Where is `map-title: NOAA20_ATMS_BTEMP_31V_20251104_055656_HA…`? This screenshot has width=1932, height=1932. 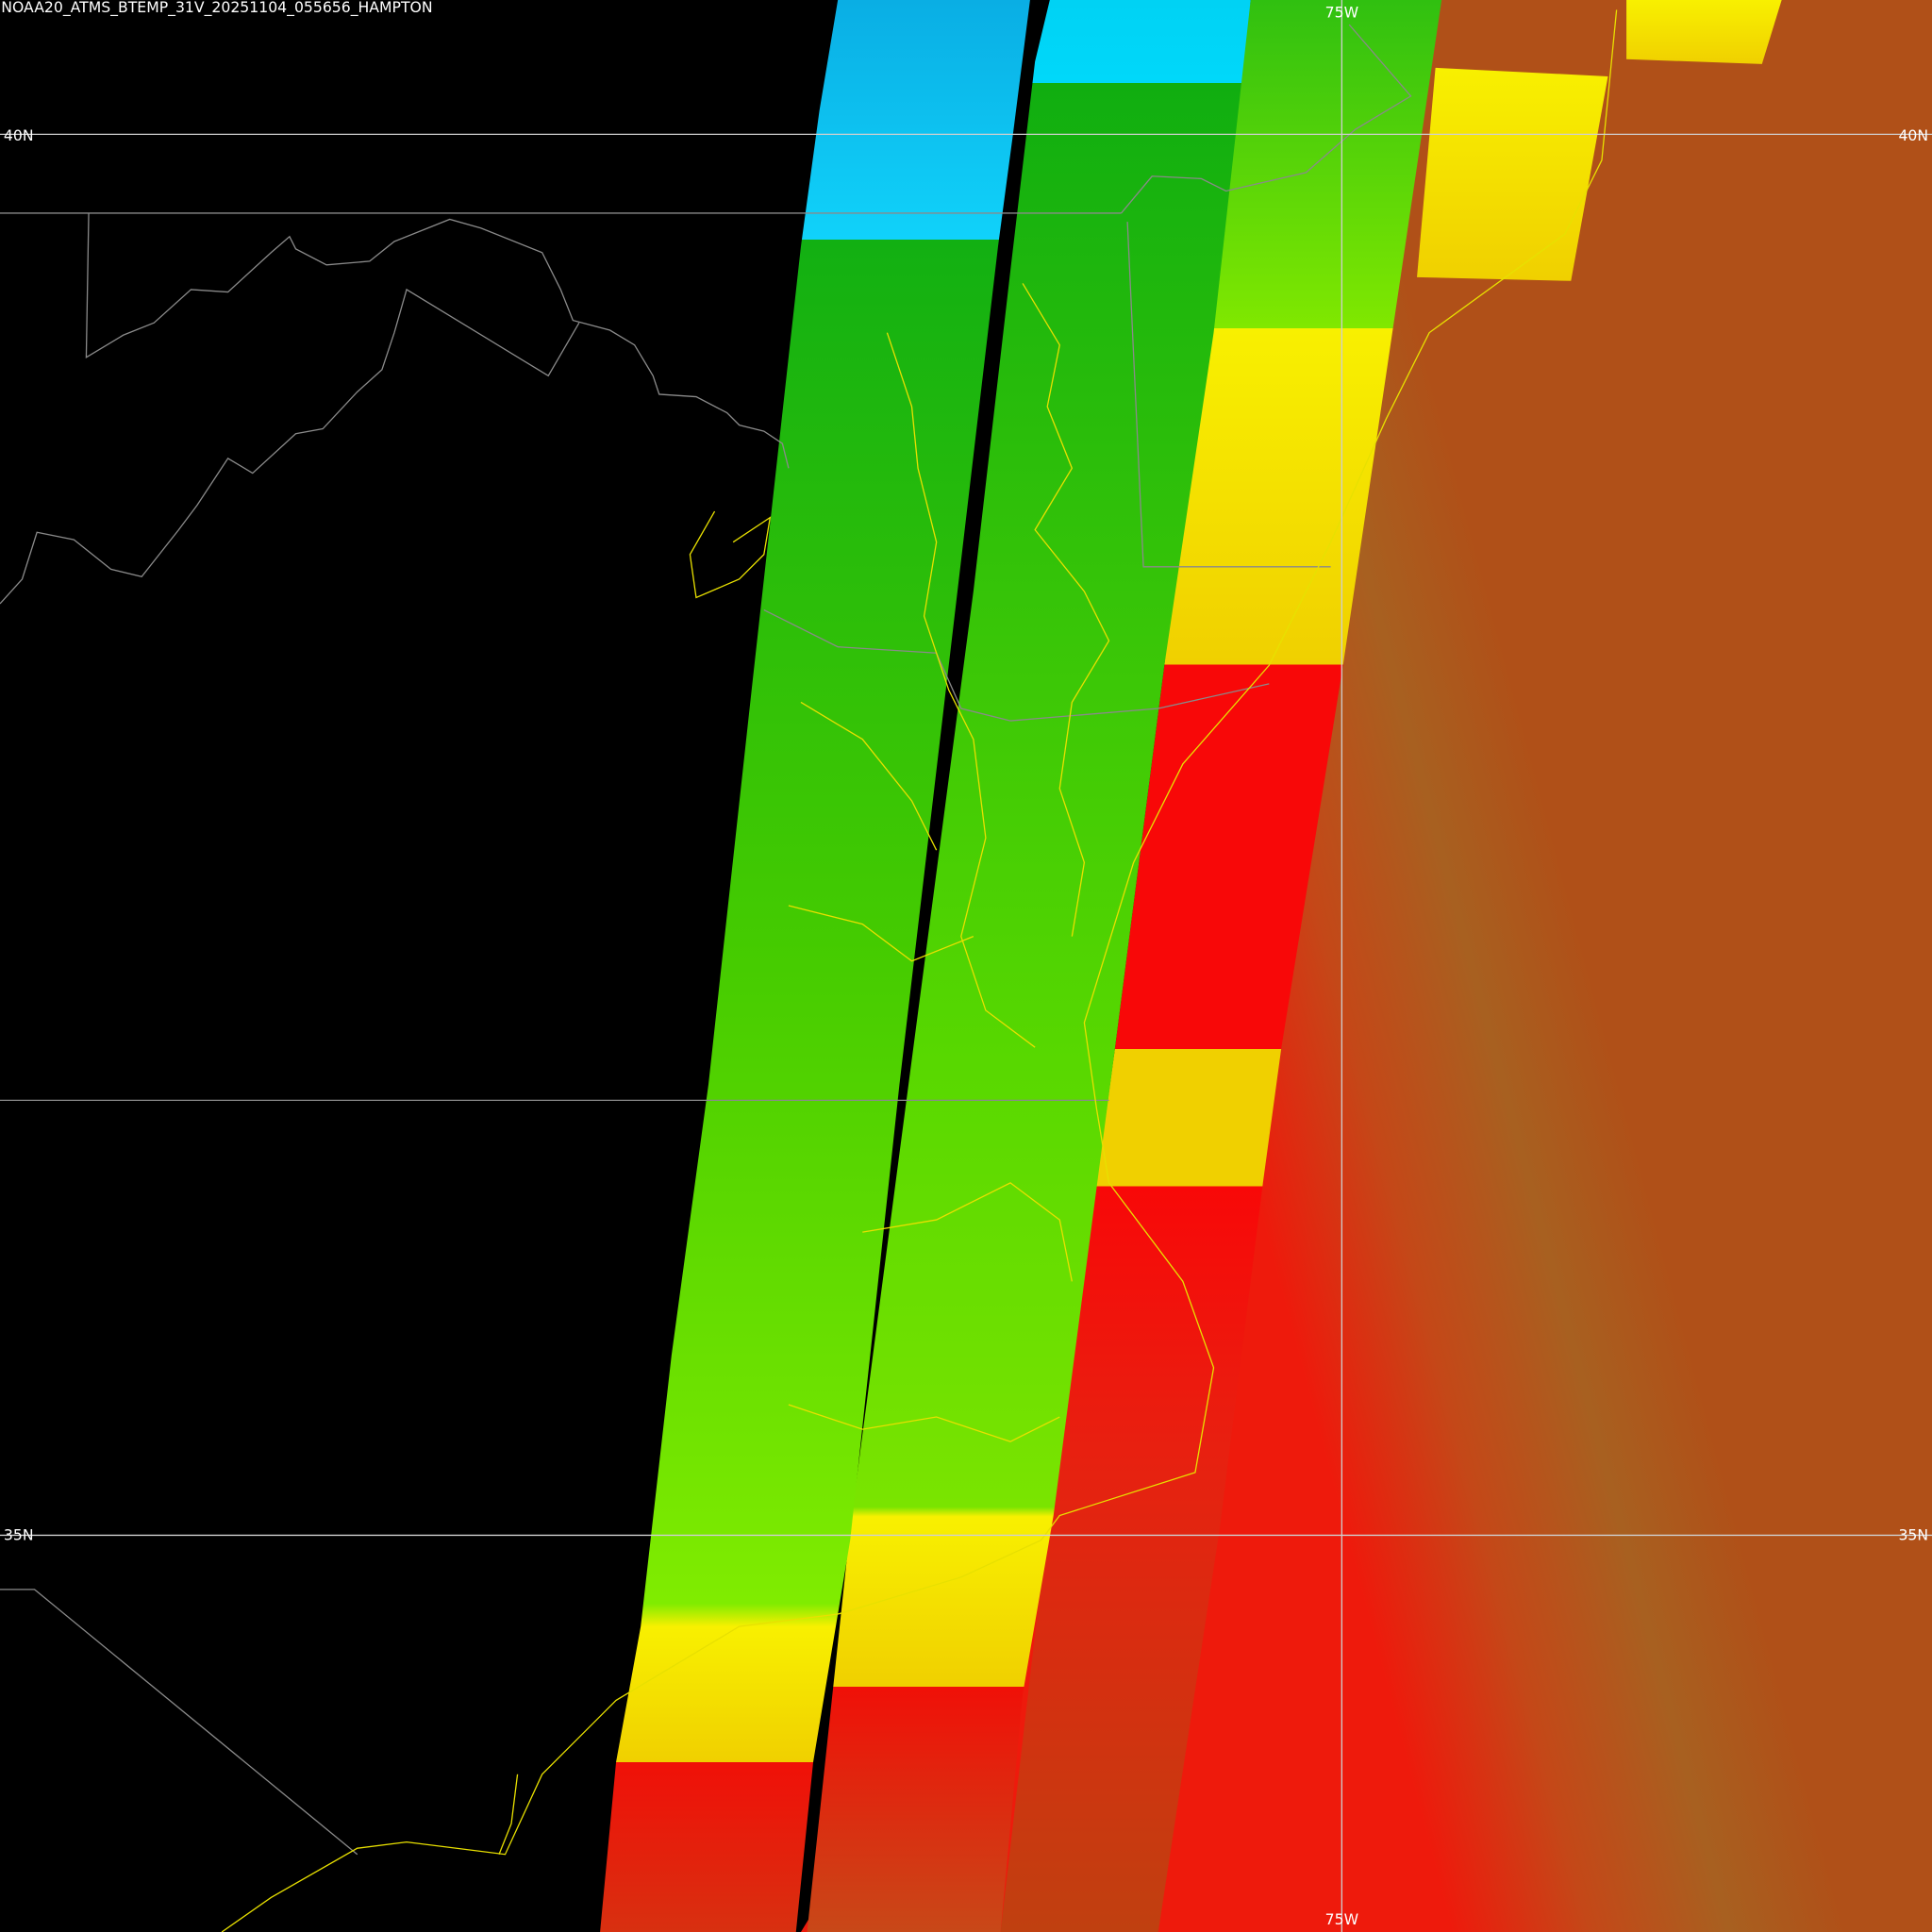 map-title: NOAA20_ATMS_BTEMP_31V_20251104_055656_HA… is located at coordinates (217, 8).